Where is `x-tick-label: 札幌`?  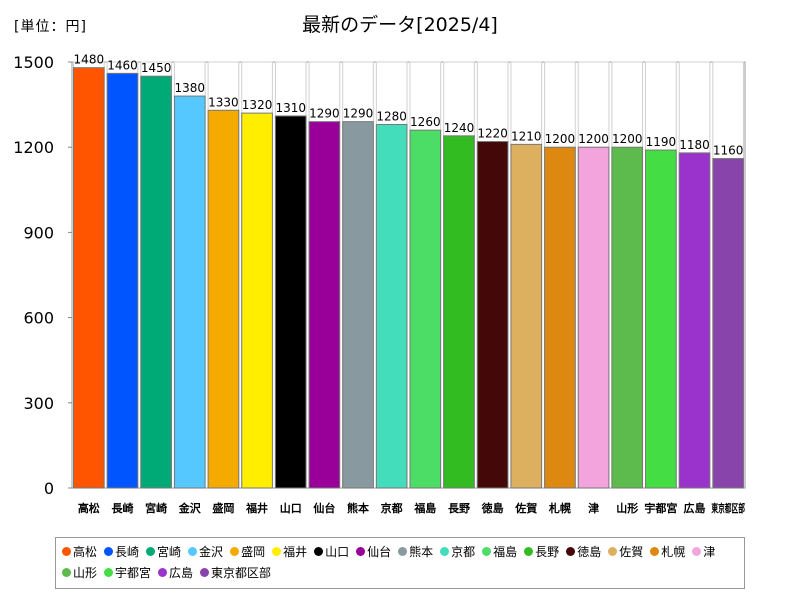
x-tick-label: 札幌 is located at coordinates (559, 508).